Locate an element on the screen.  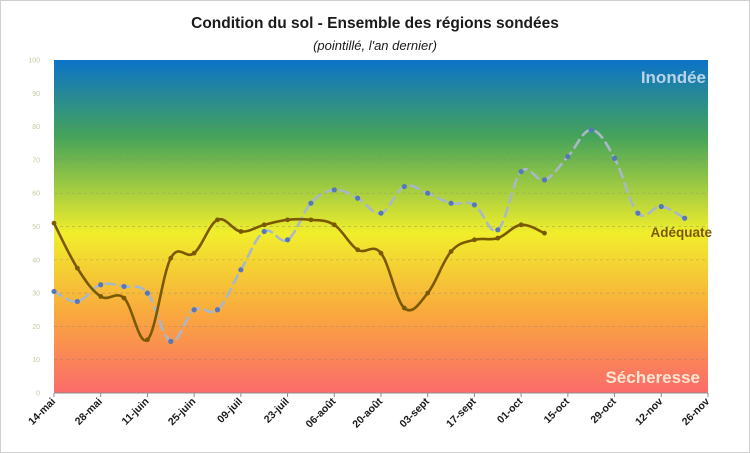
x-tick-label: 28-mai is located at coordinates (89, 412).